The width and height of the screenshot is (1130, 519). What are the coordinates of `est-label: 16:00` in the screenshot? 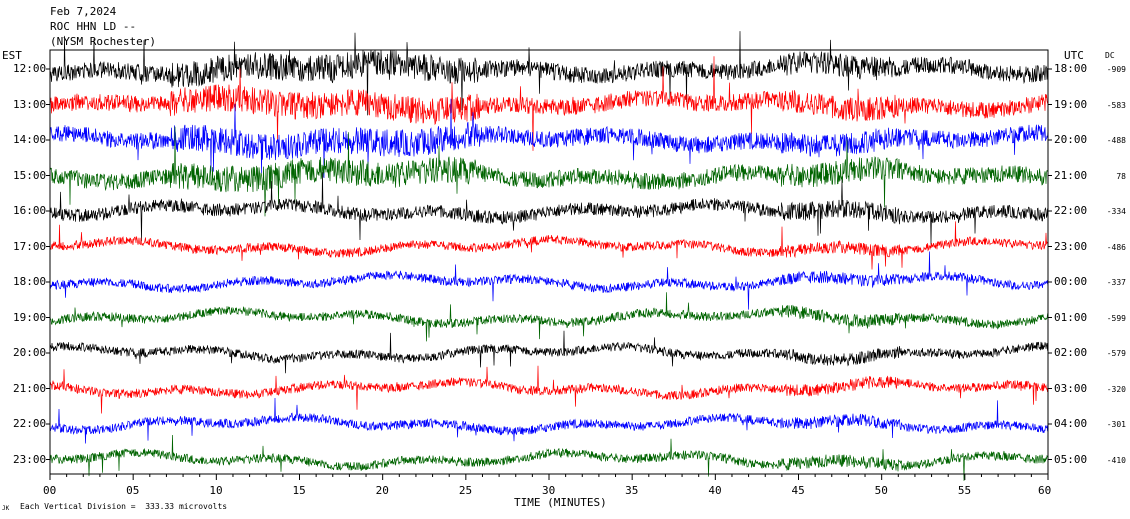 It's located at (30, 210).